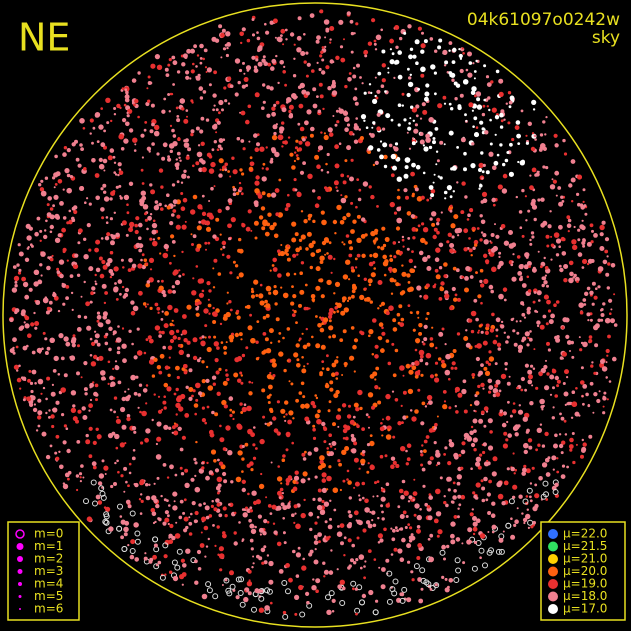 Image resolution: width=631 pixels, height=631 pixels. Describe the element at coordinates (48, 571) in the screenshot. I see `magnitude-label: m=3` at that location.